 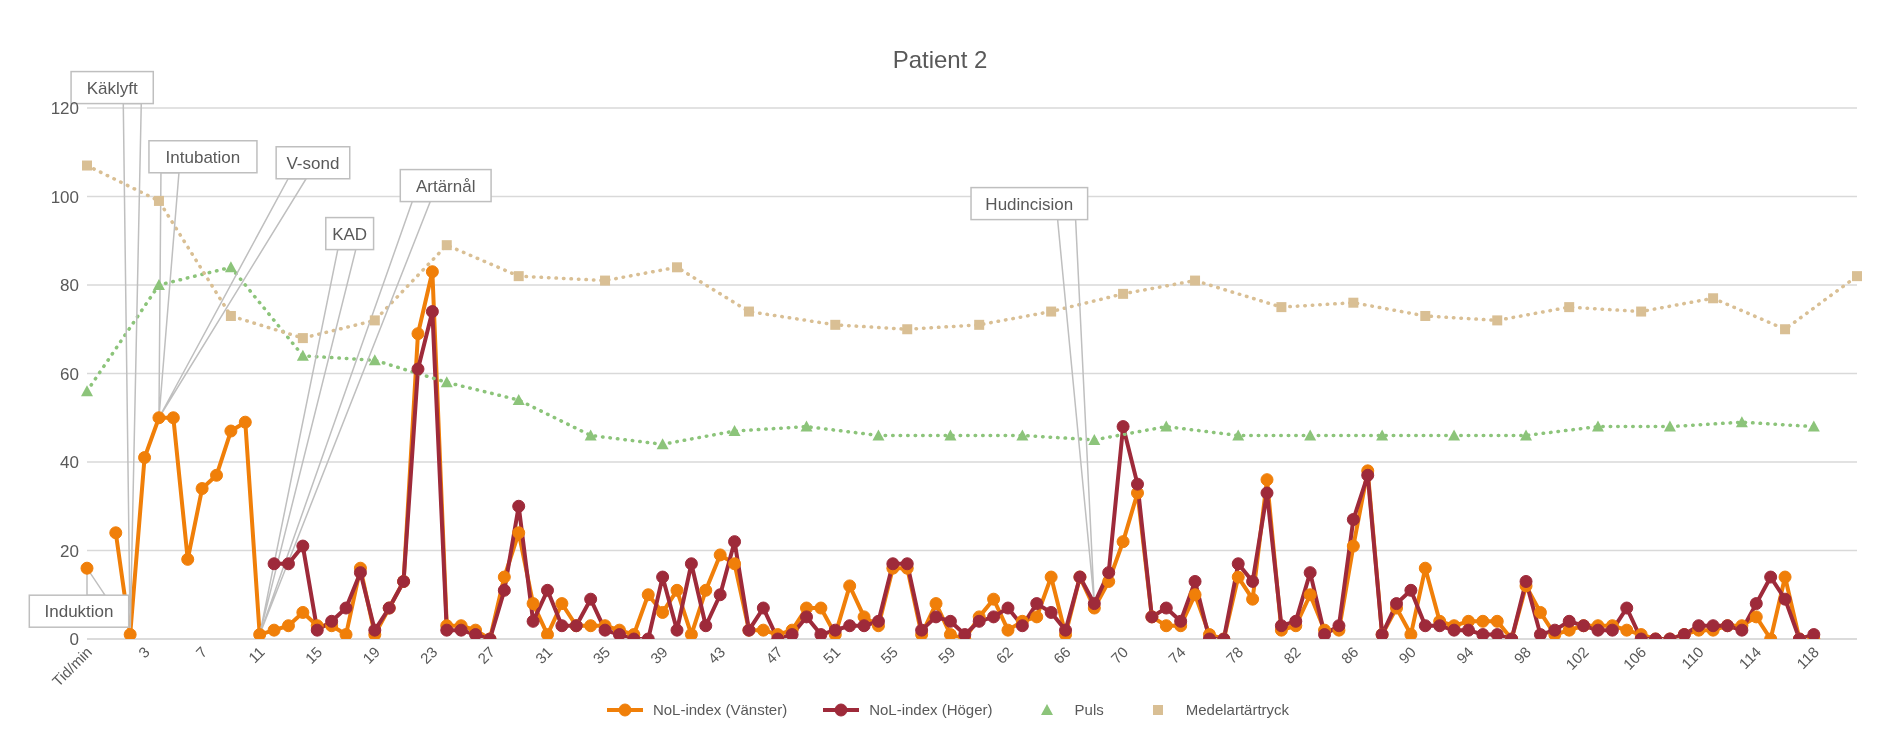 I want to click on annotation: V-sond, so click(x=313, y=163).